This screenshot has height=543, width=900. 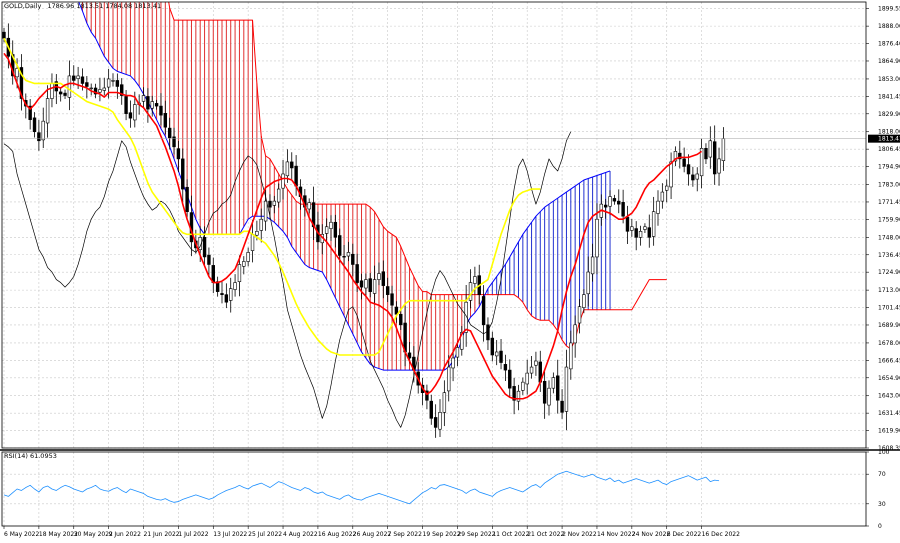 What do you see at coordinates (230, 534) in the screenshot?
I see `date-tick-label: 13 Jul 2022` at bounding box center [230, 534].